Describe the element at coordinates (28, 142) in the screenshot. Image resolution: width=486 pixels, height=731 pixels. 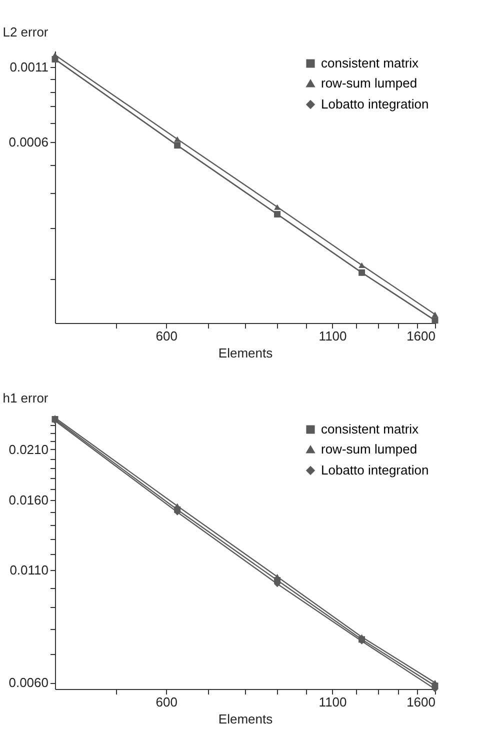
I see `y-tick-label: 0.0006` at that location.